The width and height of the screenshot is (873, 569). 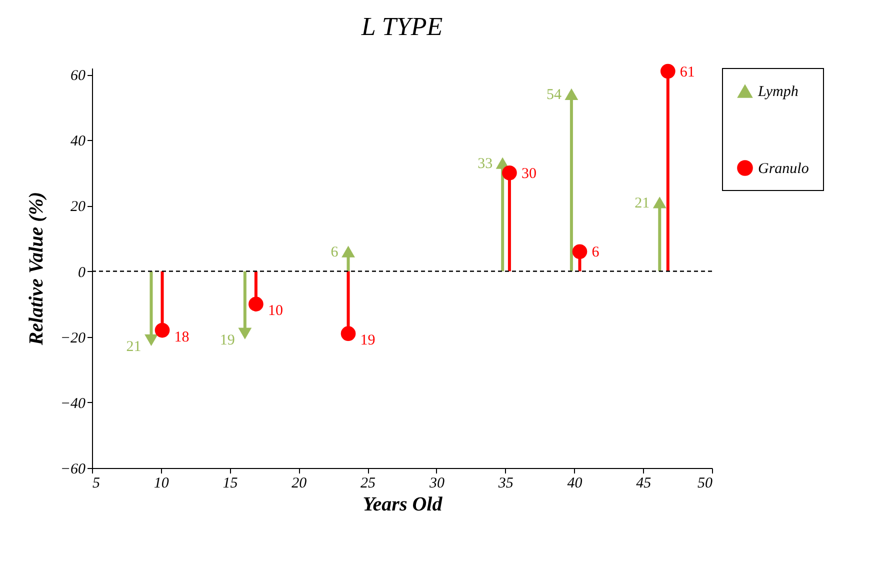 What do you see at coordinates (528, 174) in the screenshot?
I see `data-label: 30` at bounding box center [528, 174].